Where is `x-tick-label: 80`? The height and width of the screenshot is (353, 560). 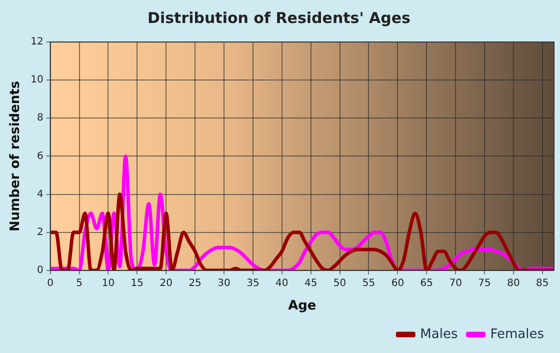 x-tick-label: 80 is located at coordinates (513, 283).